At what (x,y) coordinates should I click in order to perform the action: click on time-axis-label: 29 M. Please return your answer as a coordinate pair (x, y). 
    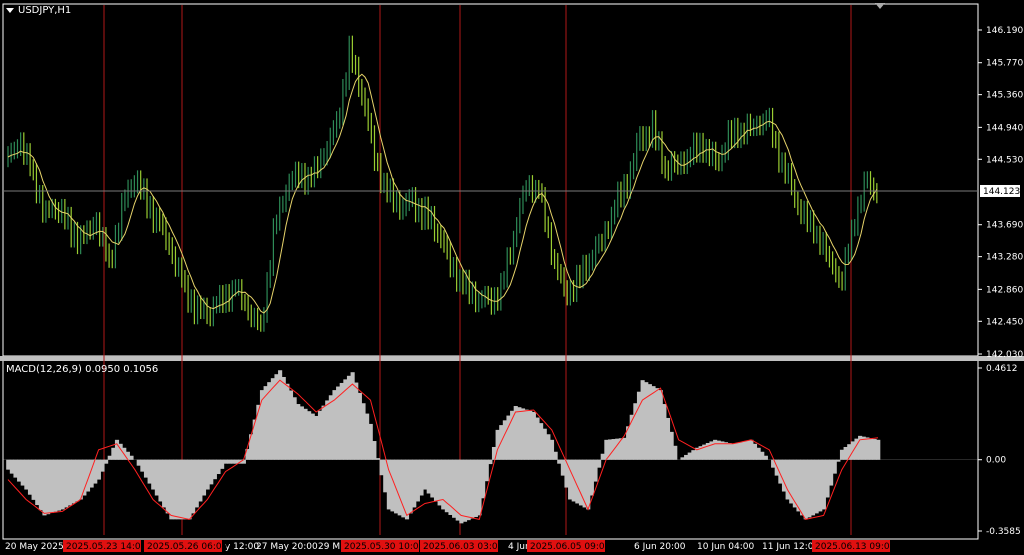
    Looking at the image, I should click on (329, 547).